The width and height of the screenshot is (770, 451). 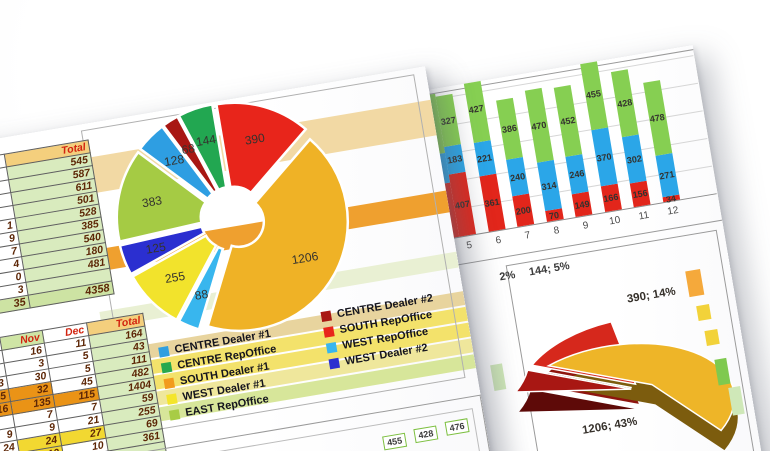 I want to click on x-axis-tick-label: 12, so click(x=673, y=211).